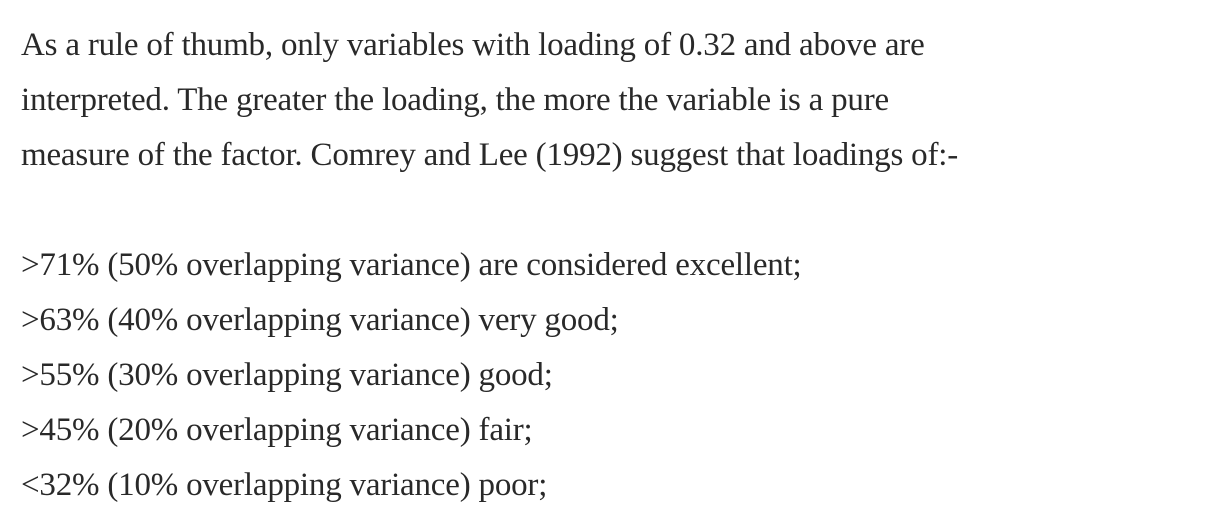 The height and width of the screenshot is (521, 1223). Describe the element at coordinates (287, 375) in the screenshot. I see `threshold-item: >55% (30% overlapping variance) good;` at that location.